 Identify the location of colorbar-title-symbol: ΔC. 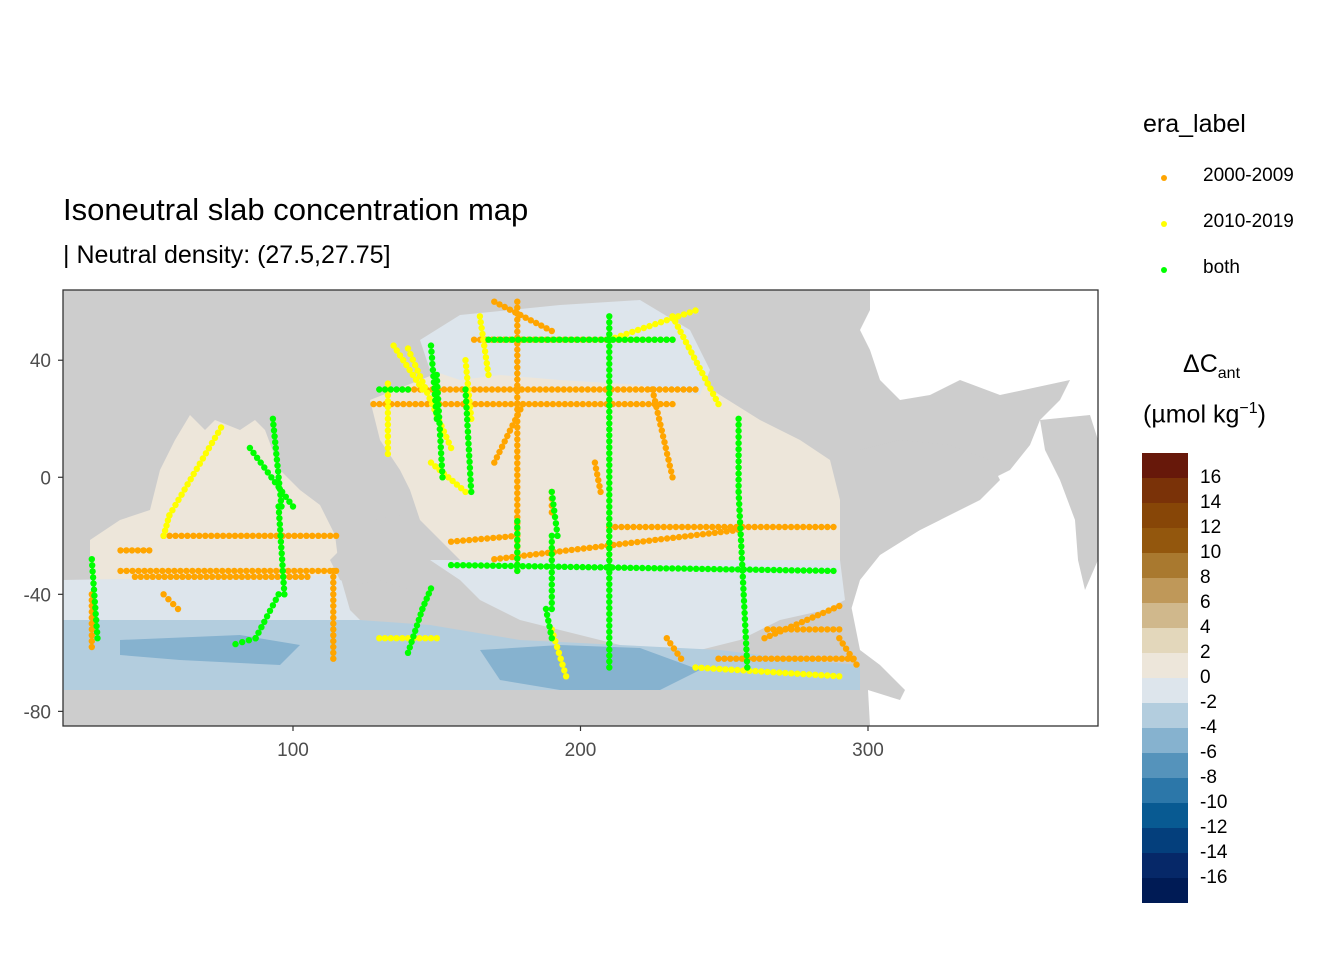
(1200, 364).